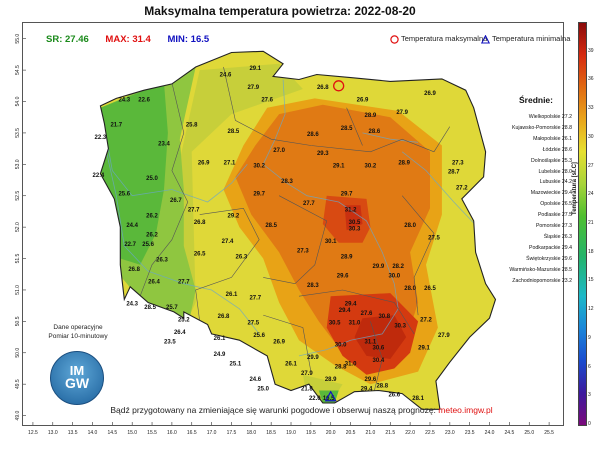  I want to click on station-value: 30.5, so click(335, 324).